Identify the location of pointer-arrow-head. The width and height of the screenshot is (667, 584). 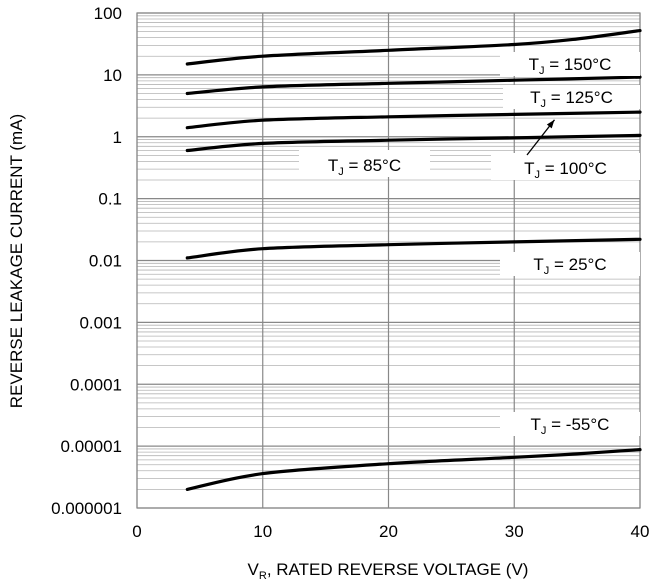
(550, 124).